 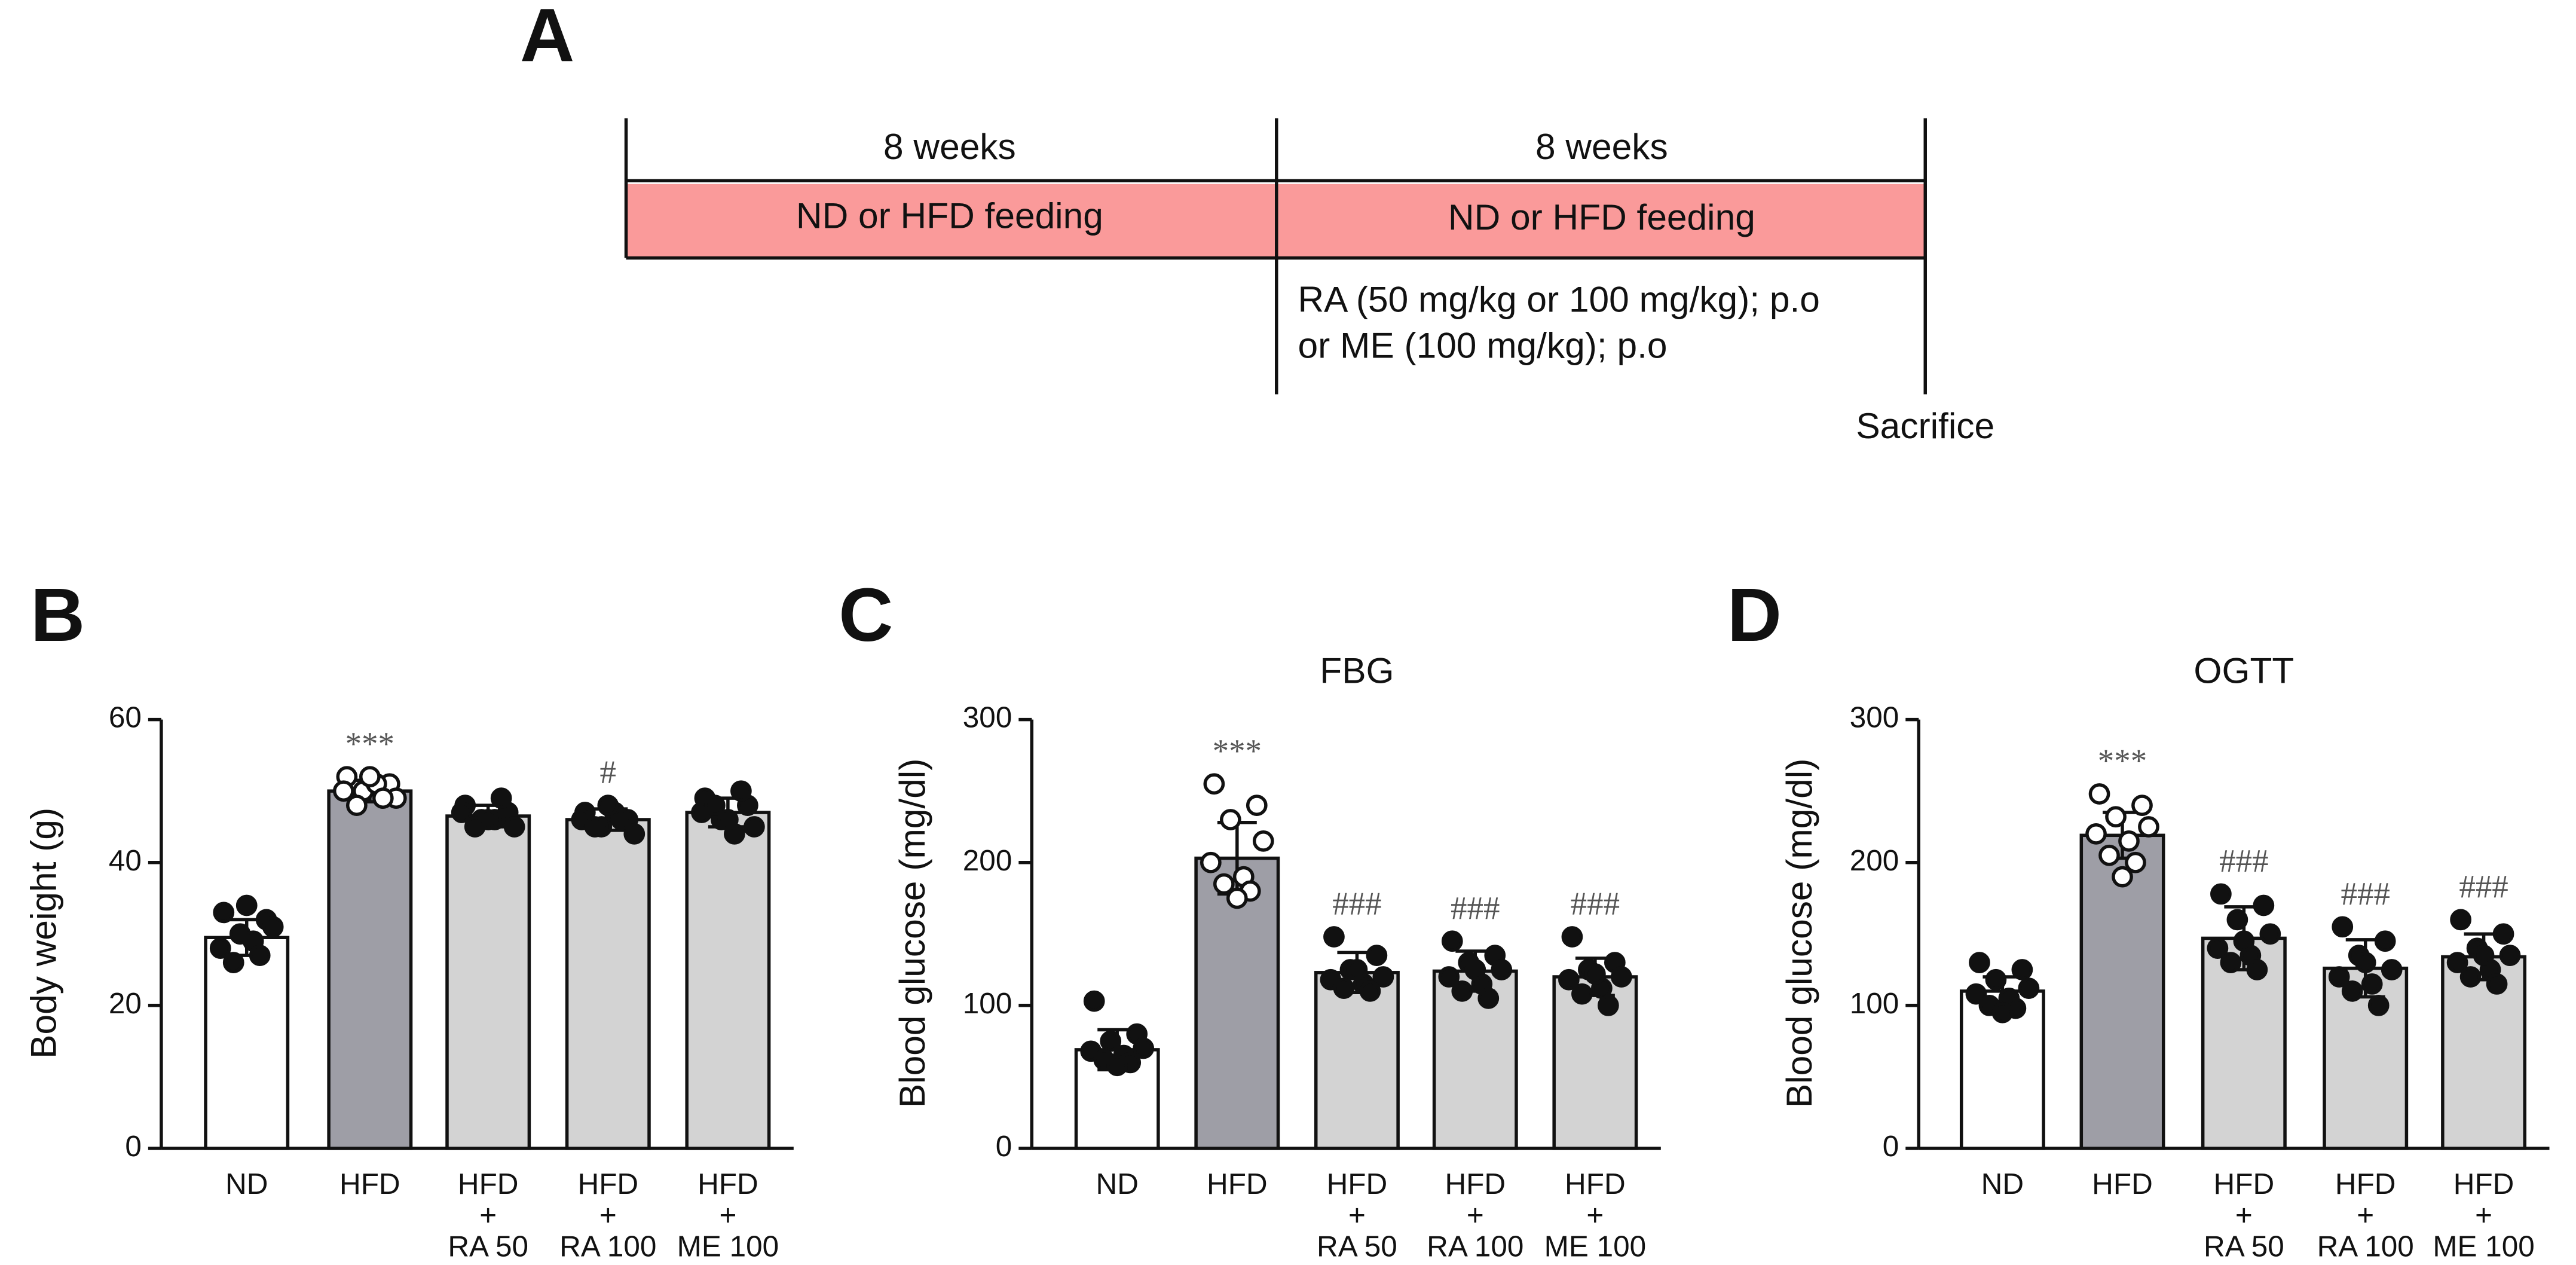 I want to click on y-tick-label: 300, so click(x=1874, y=717).